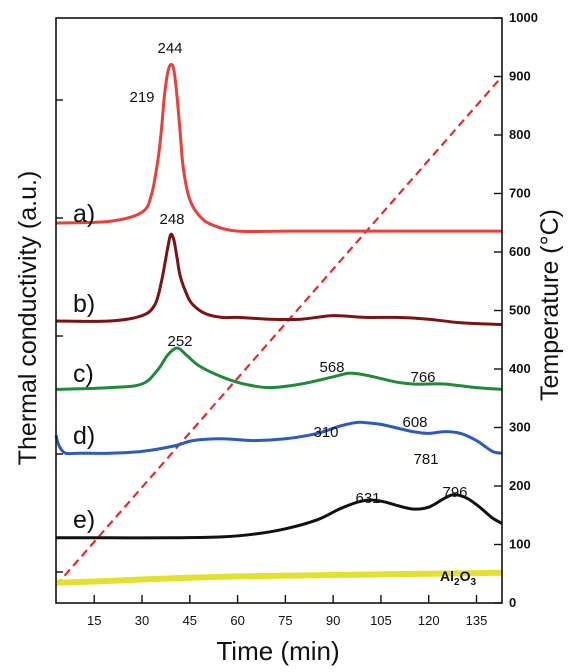 The image size is (571, 672). I want to click on right-y-tick-label: 300, so click(520, 427).